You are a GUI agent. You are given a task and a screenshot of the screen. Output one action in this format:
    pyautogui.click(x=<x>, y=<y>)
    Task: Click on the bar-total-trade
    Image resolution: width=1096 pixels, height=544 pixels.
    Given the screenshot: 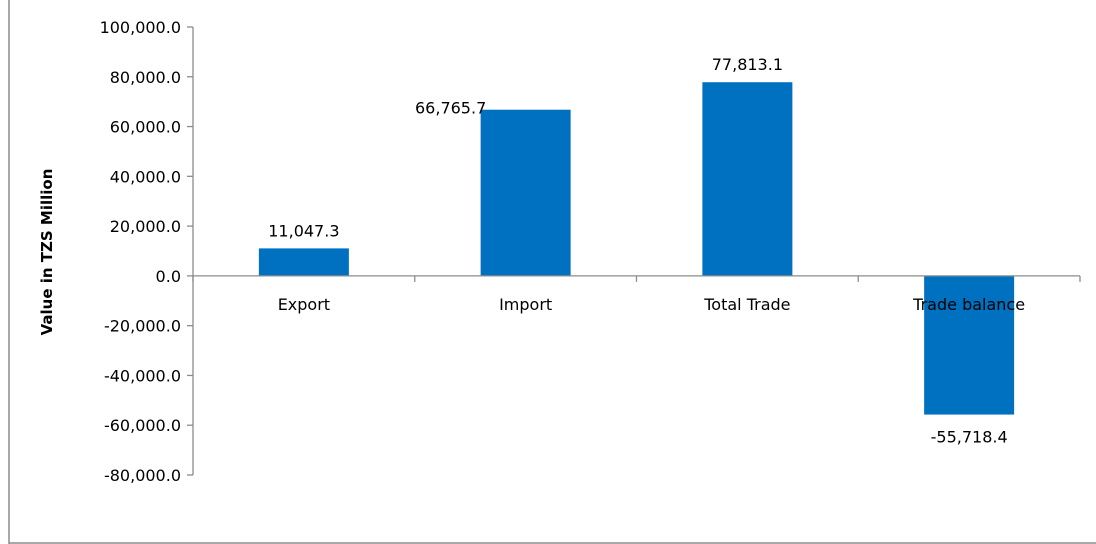 What is the action you would take?
    pyautogui.click(x=747, y=179)
    